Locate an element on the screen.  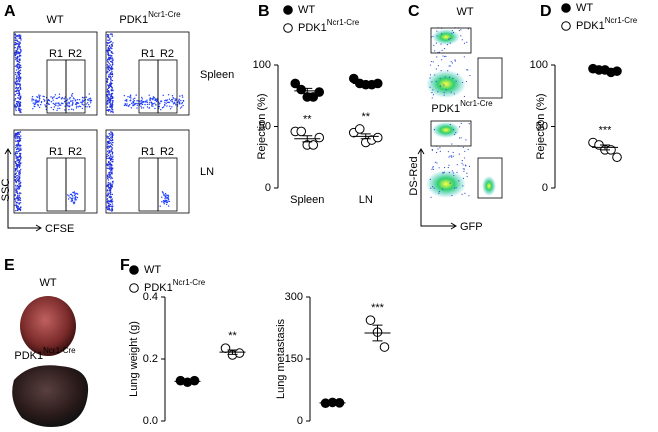
x-tick-label: LN is located at coordinates (366, 200).